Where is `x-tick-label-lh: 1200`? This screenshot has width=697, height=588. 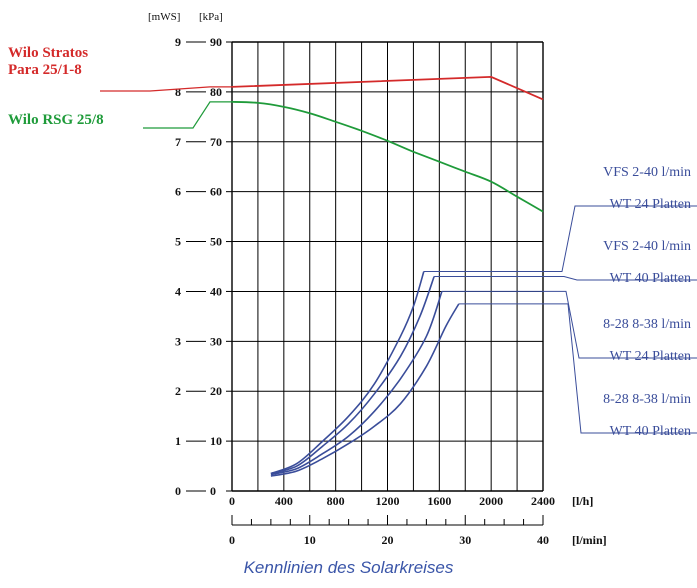 x-tick-label-lh: 1200 is located at coordinates (388, 501).